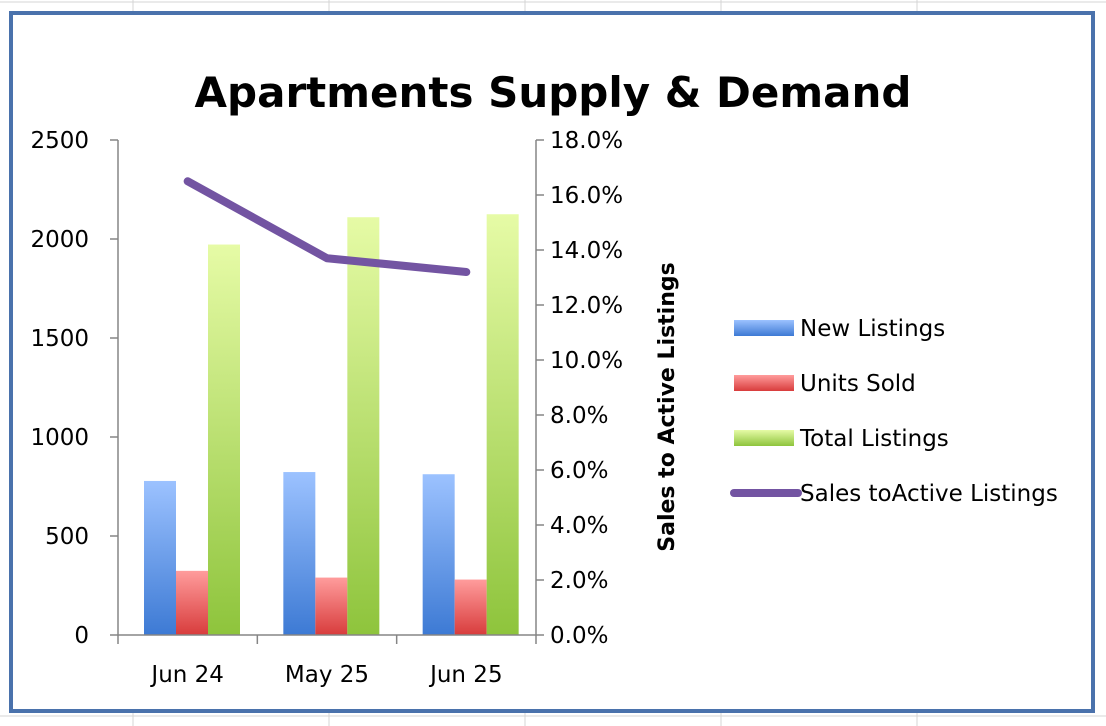 Image resolution: width=1106 pixels, height=726 pixels. What do you see at coordinates (59, 438) in the screenshot?
I see `left-tick-label: 1000` at bounding box center [59, 438].